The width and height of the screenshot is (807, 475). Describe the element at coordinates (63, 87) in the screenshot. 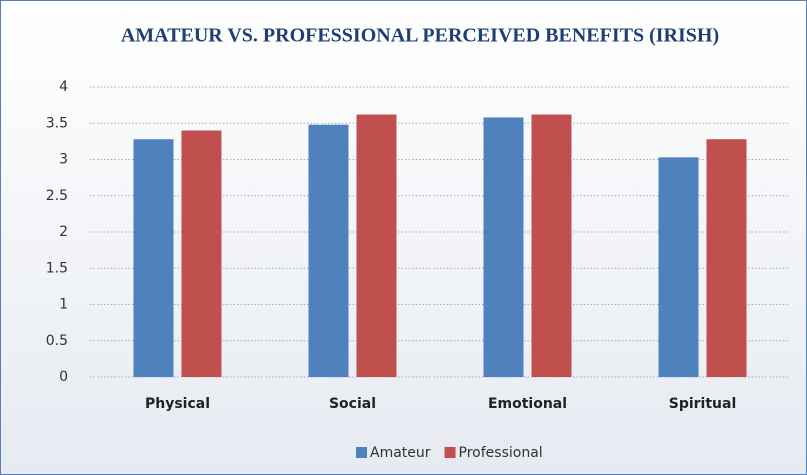

I see `y-tick-label: 4` at that location.